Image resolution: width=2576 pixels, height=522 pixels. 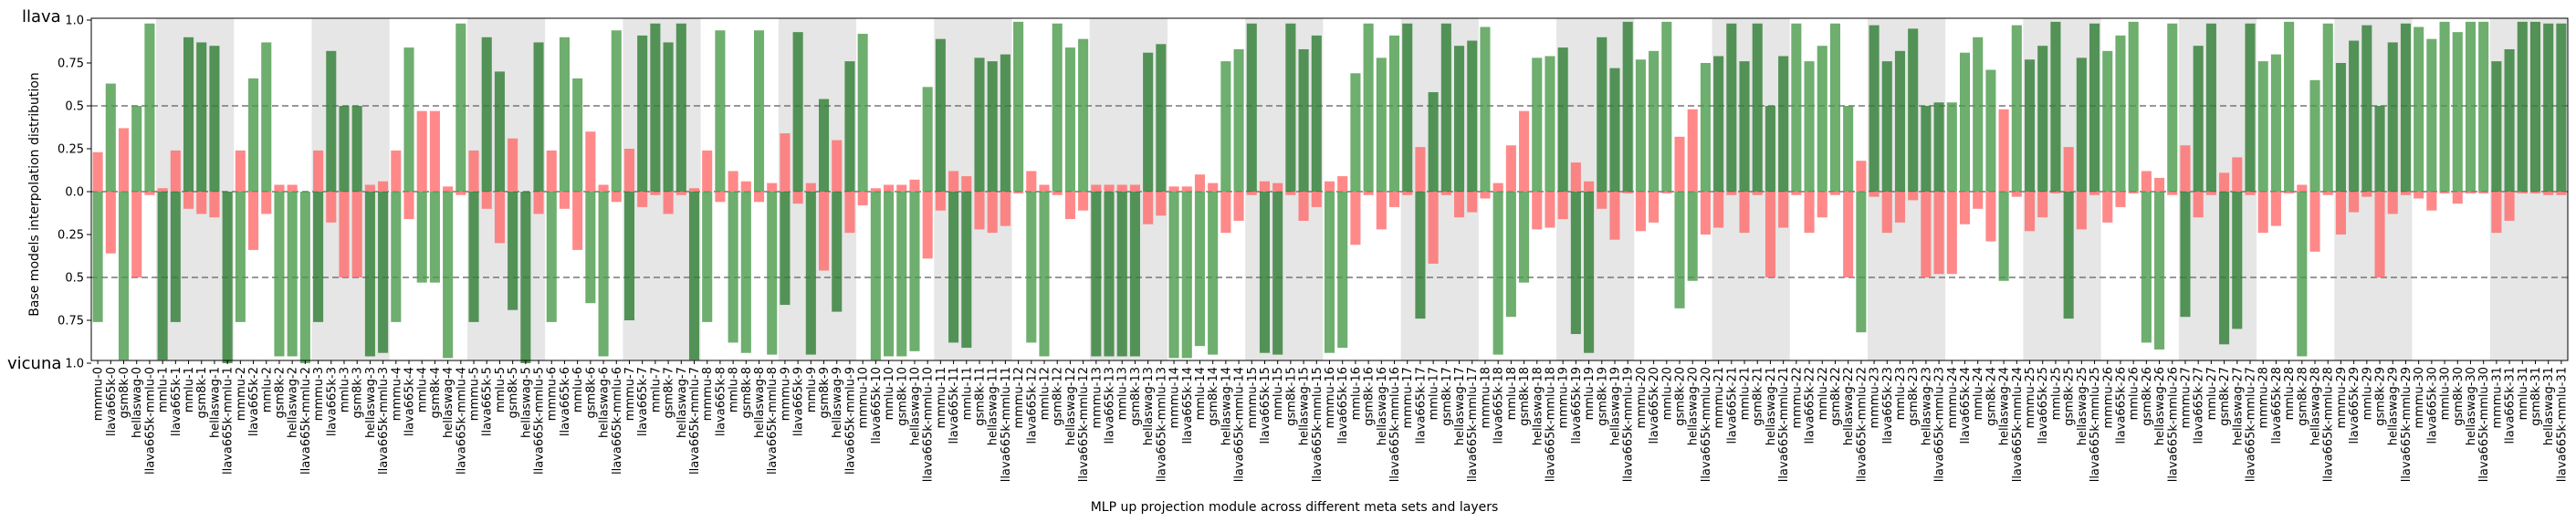 I want to click on x-tick-label: mmlu-2, so click(x=267, y=389).